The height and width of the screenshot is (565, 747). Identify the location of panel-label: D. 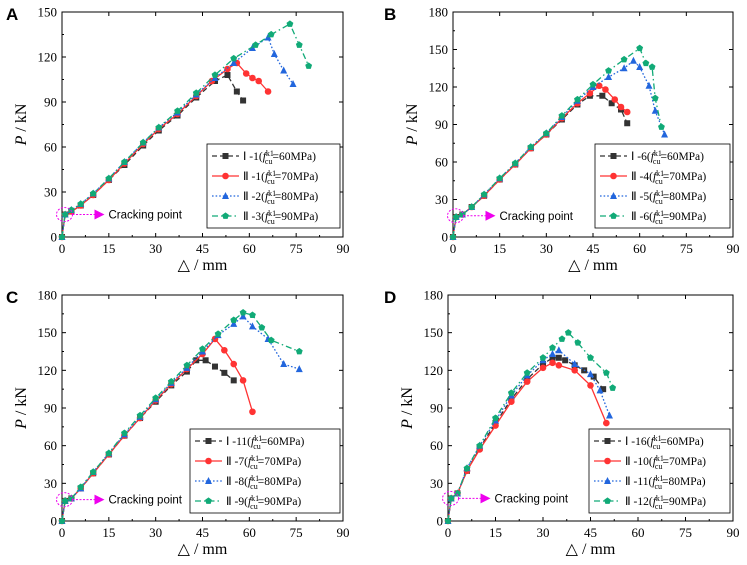
(390, 297).